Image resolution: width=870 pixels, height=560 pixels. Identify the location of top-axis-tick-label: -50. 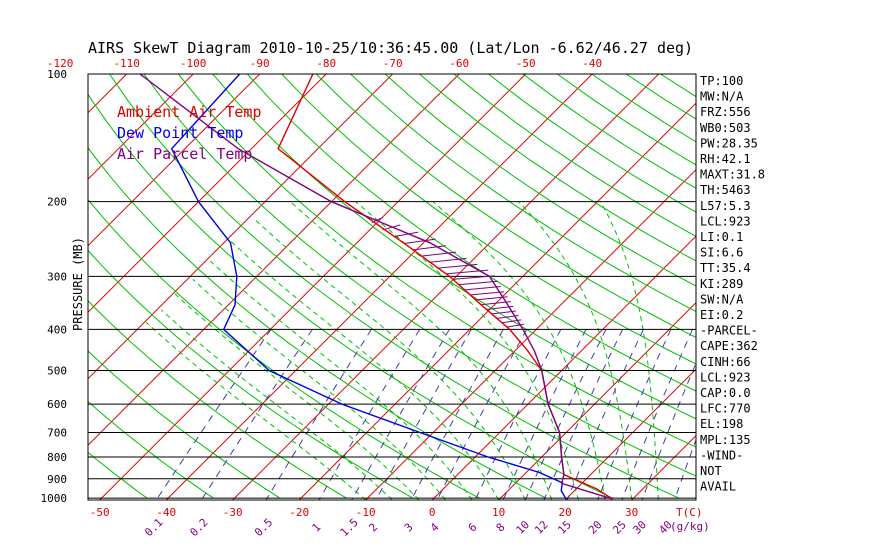
(526, 63).